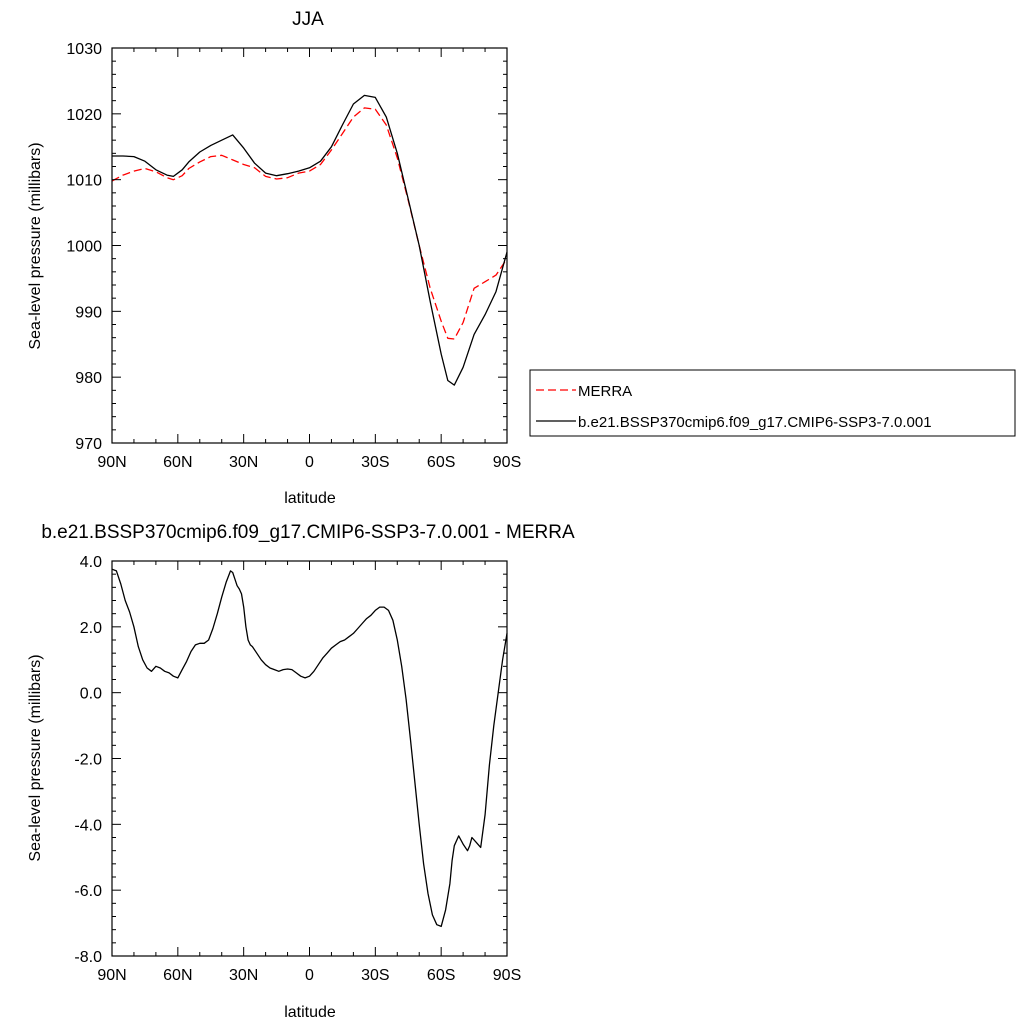 This screenshot has height=1024, width=1024. Describe the element at coordinates (441, 462) in the screenshot. I see `top-x-tick-label: 60S` at that location.